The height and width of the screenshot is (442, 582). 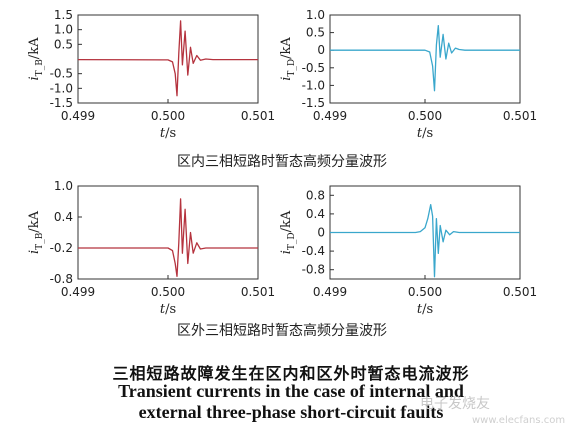 I want to click on caption-internal: 区内三相短路时暂态高频分量波形, so click(x=282, y=161).